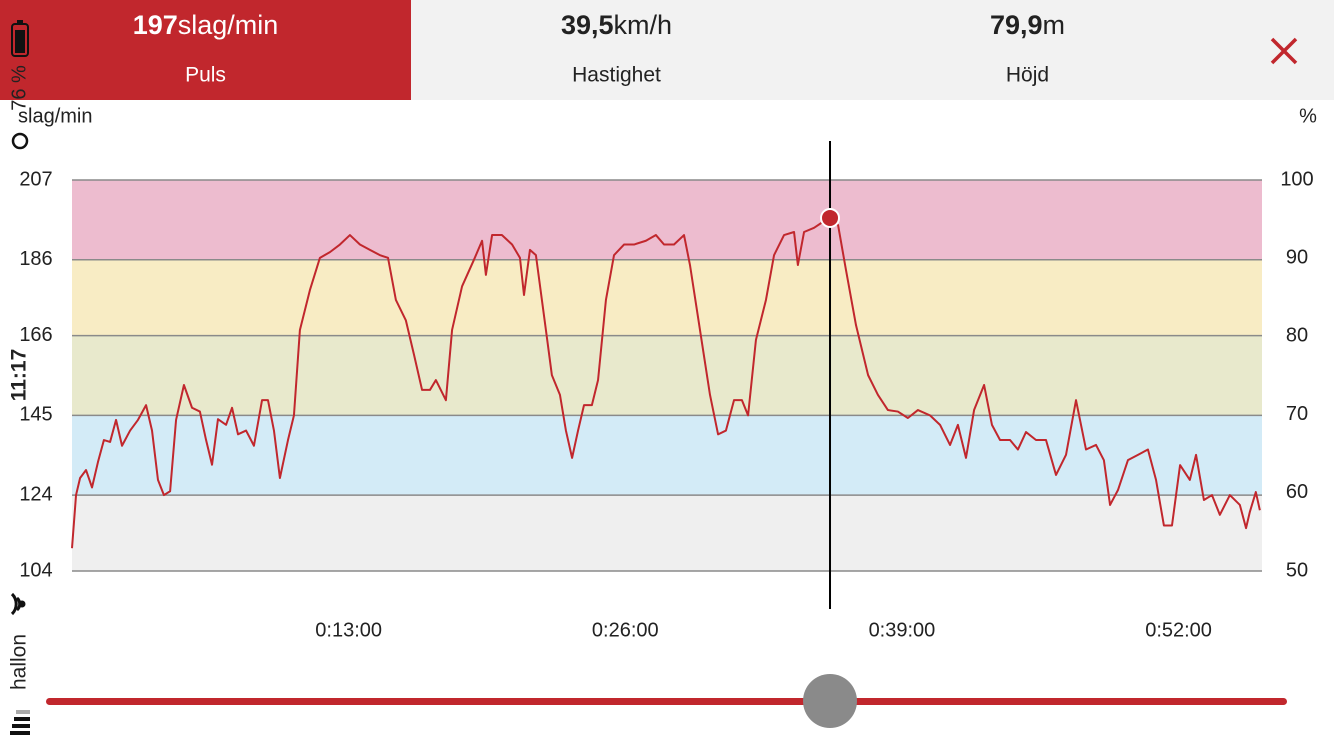  I want to click on slider-track, so click(666, 701).